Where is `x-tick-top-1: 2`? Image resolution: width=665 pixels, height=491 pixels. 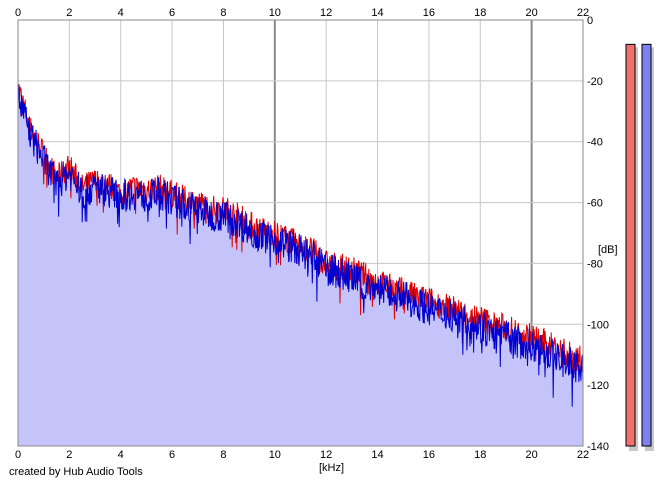 x-tick-top-1: 2 is located at coordinates (69, 13).